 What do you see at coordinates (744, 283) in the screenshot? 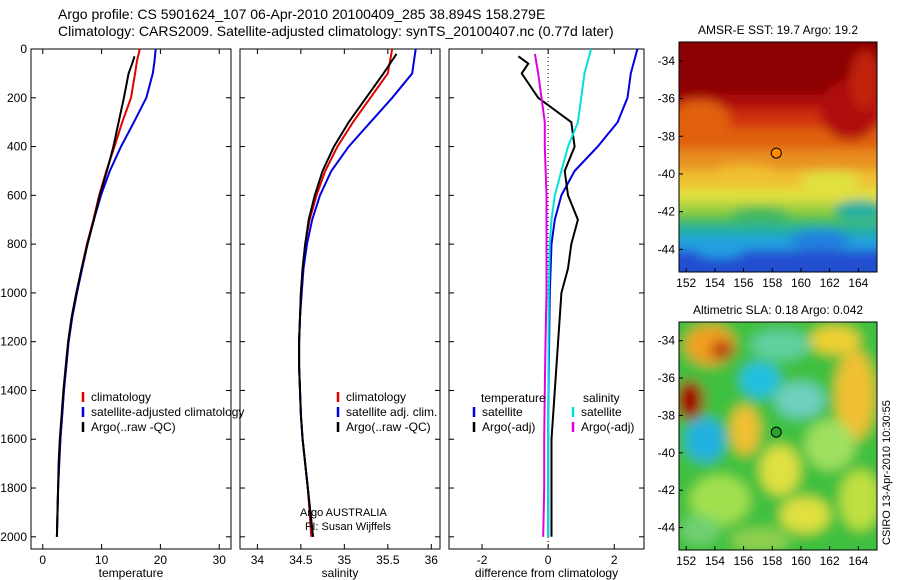
I see `sst_map-xtick-label: 156` at bounding box center [744, 283].